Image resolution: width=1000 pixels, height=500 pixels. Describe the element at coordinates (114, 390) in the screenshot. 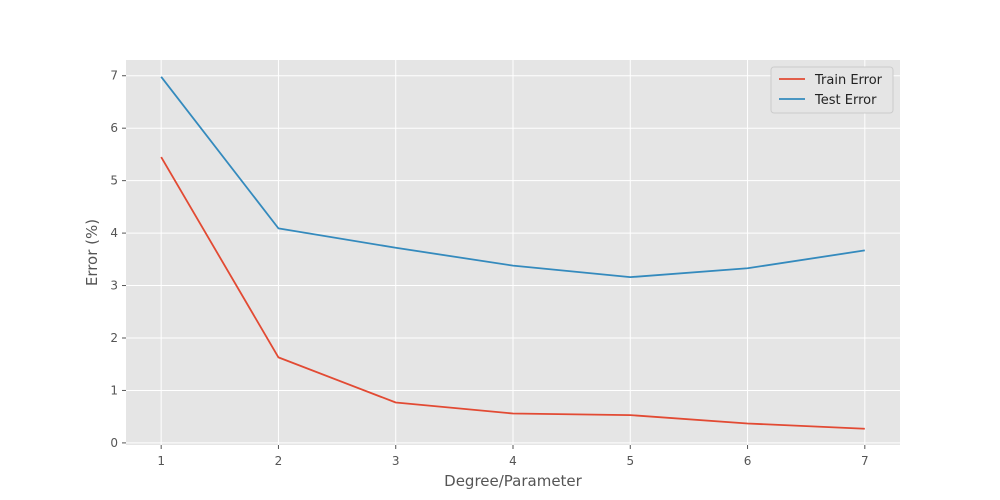

I see `y-tick-label: 1` at that location.